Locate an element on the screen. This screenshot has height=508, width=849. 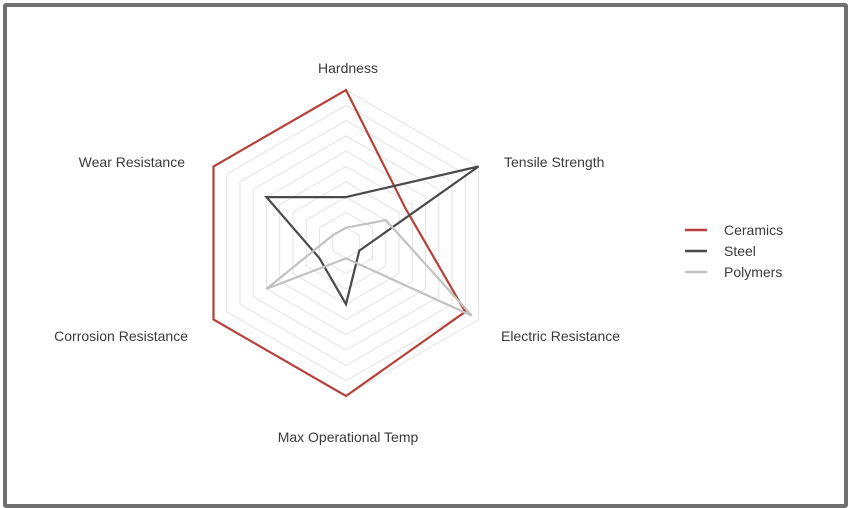
series-steel-line is located at coordinates (372, 236).